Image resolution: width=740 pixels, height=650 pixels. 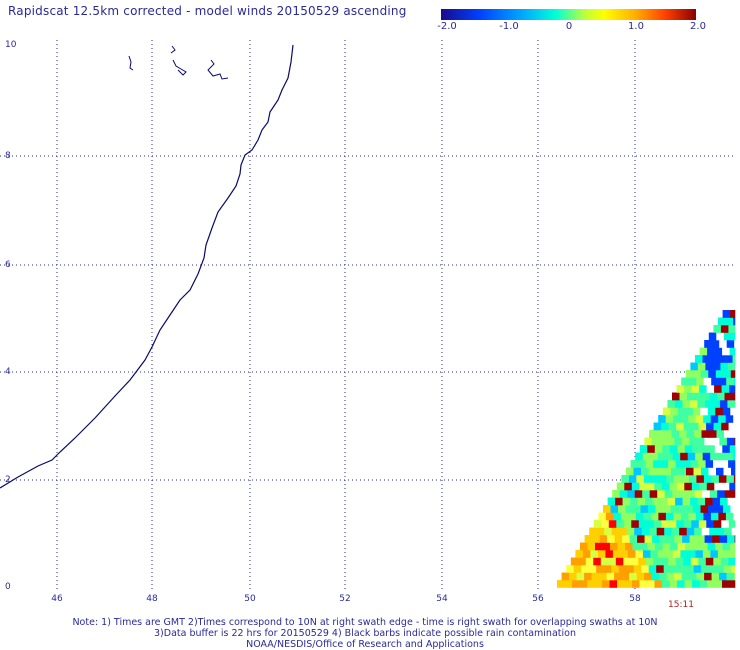 I want to click on wind-swath, so click(x=646, y=449).